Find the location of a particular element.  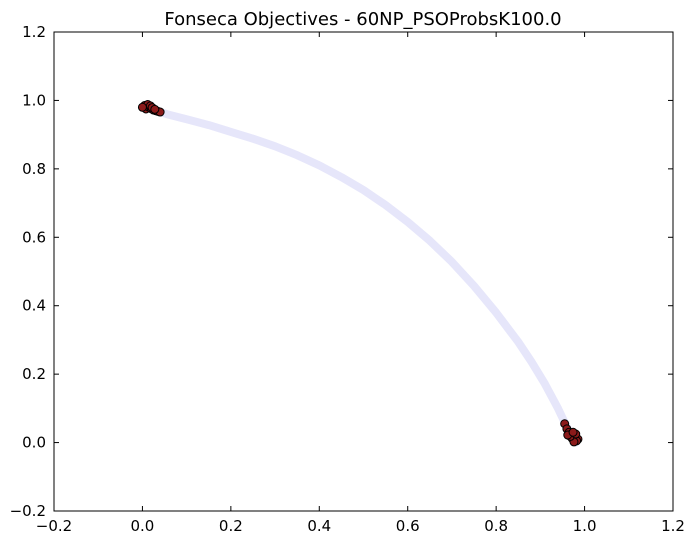

y-tick-label: 1.0 is located at coordinates (34, 100).